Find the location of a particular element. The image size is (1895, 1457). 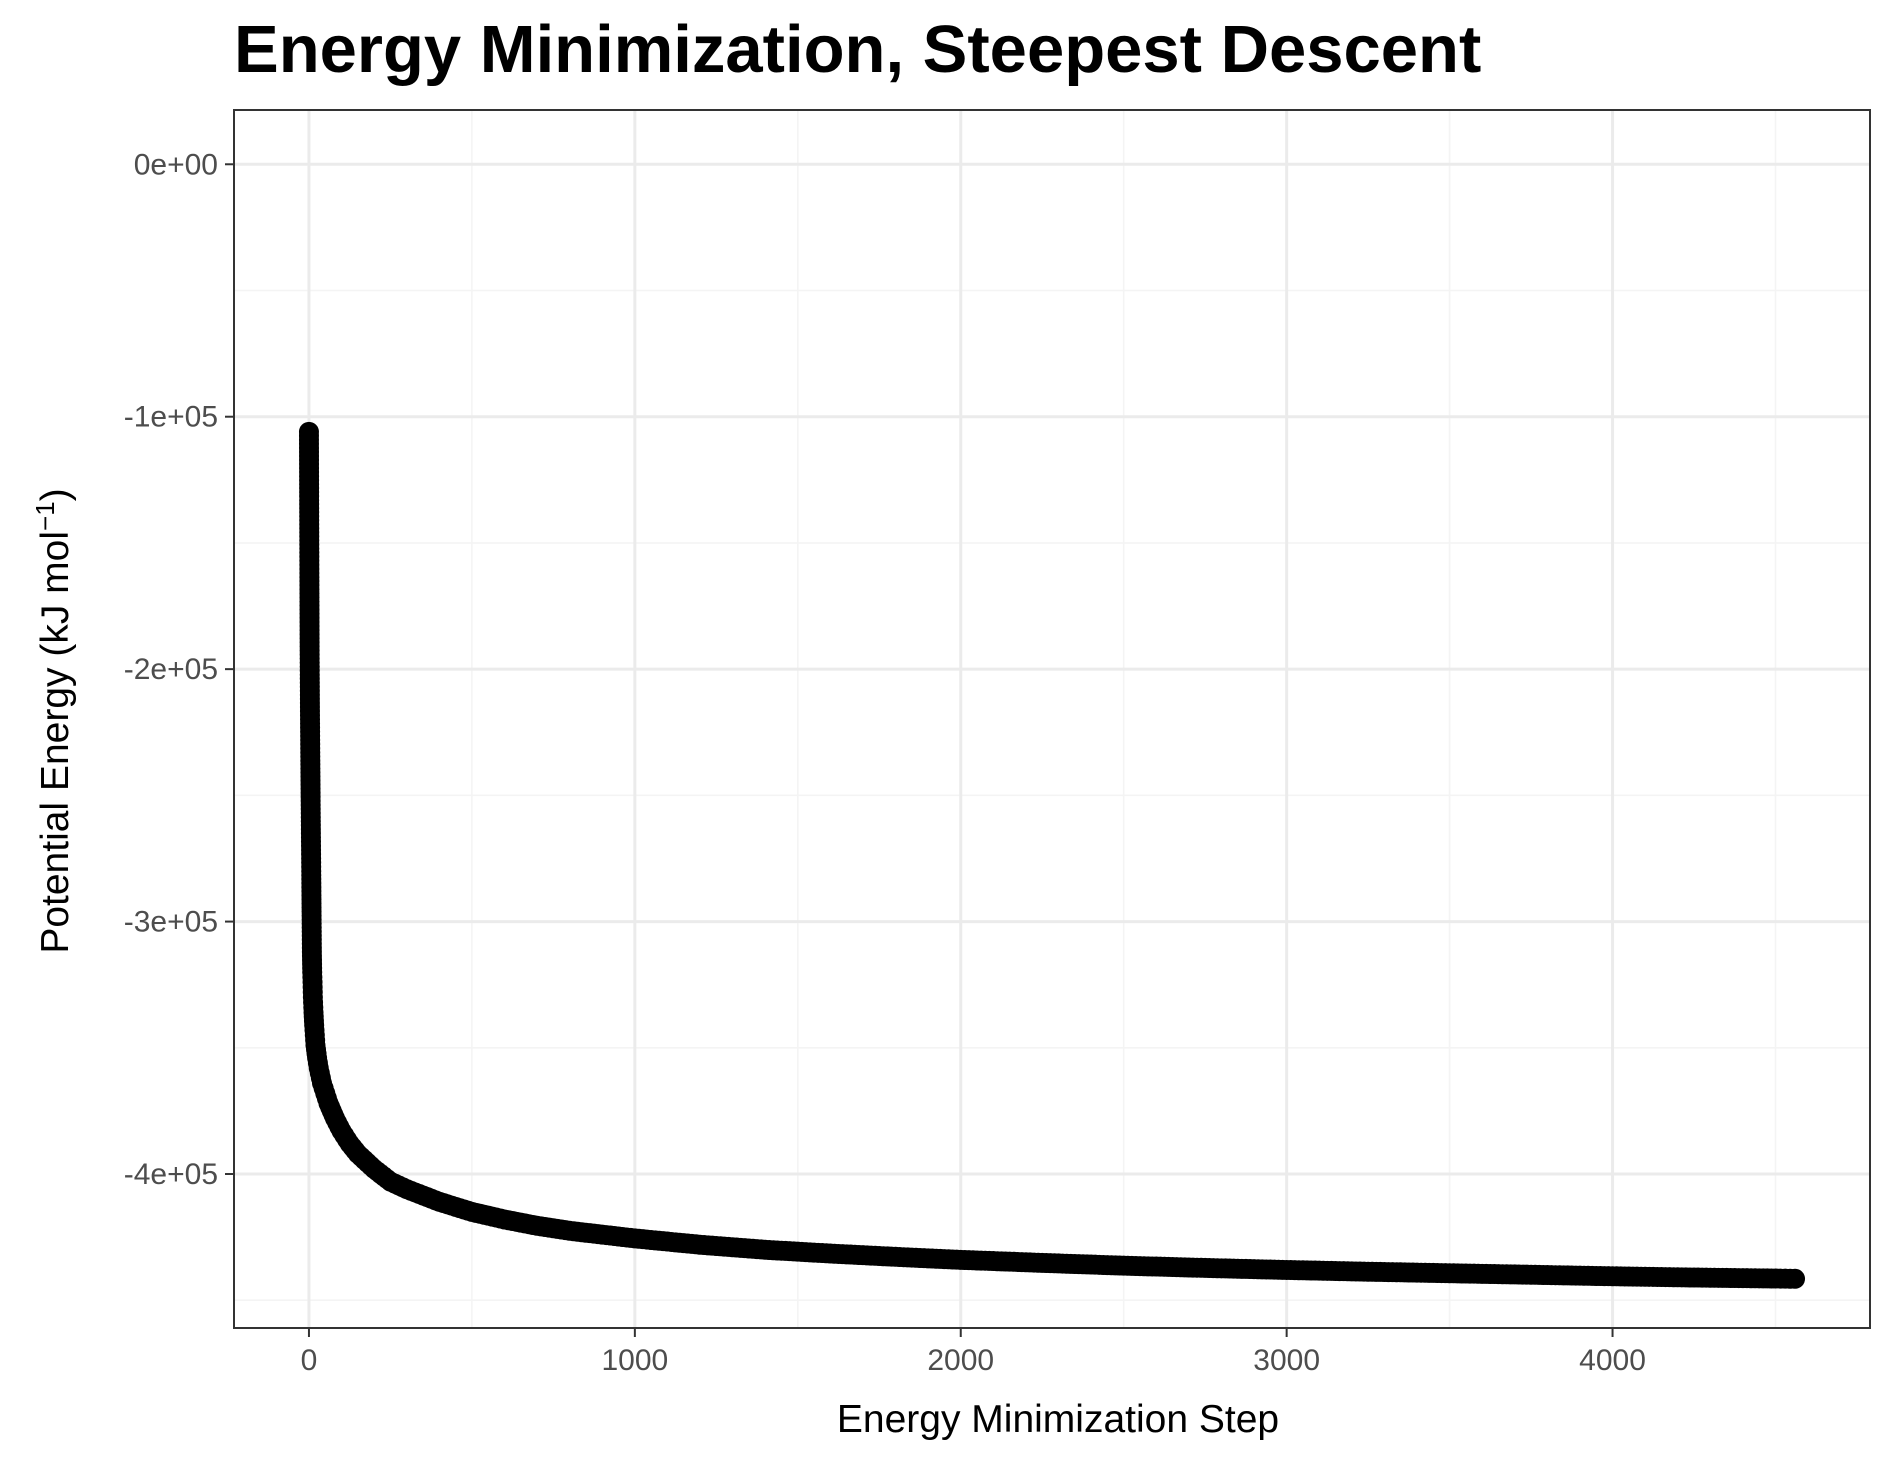

y-axis: 0e+00 -1e+05 -2e+05 -3e+05 -4e+05 is located at coordinates (179, 669).